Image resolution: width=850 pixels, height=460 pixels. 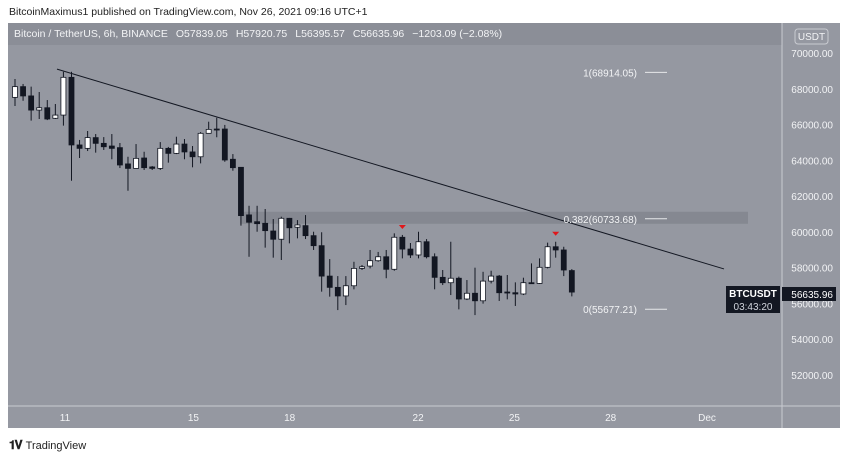 I want to click on price-change: −1203.09 (−2.08%), so click(x=457, y=34).